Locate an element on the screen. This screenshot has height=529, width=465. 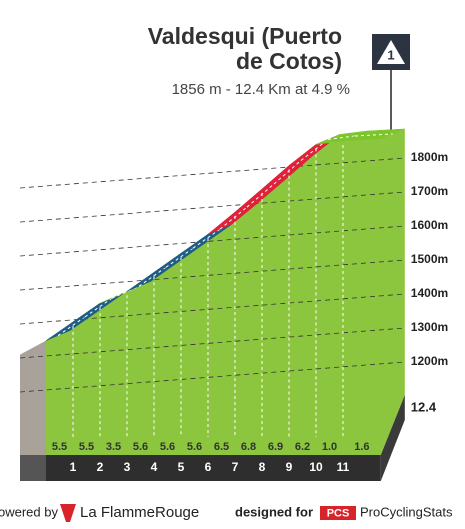
gradient-label: 6.5 is located at coordinates (221, 447).